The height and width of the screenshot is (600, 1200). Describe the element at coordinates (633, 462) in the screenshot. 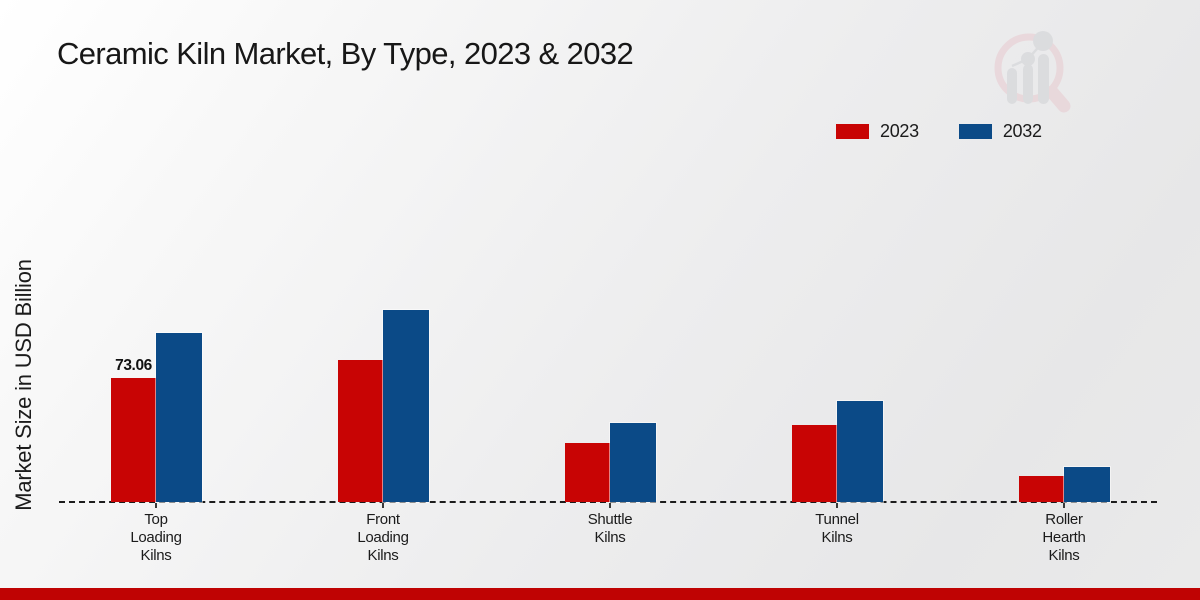

I see `bar-2032-shuttle-kilns` at that location.